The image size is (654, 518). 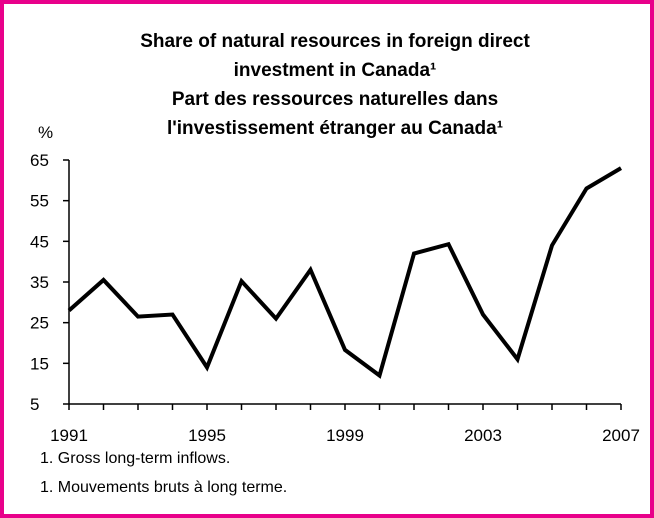 What do you see at coordinates (483, 435) in the screenshot?
I see `x-tick-label: 2003` at bounding box center [483, 435].